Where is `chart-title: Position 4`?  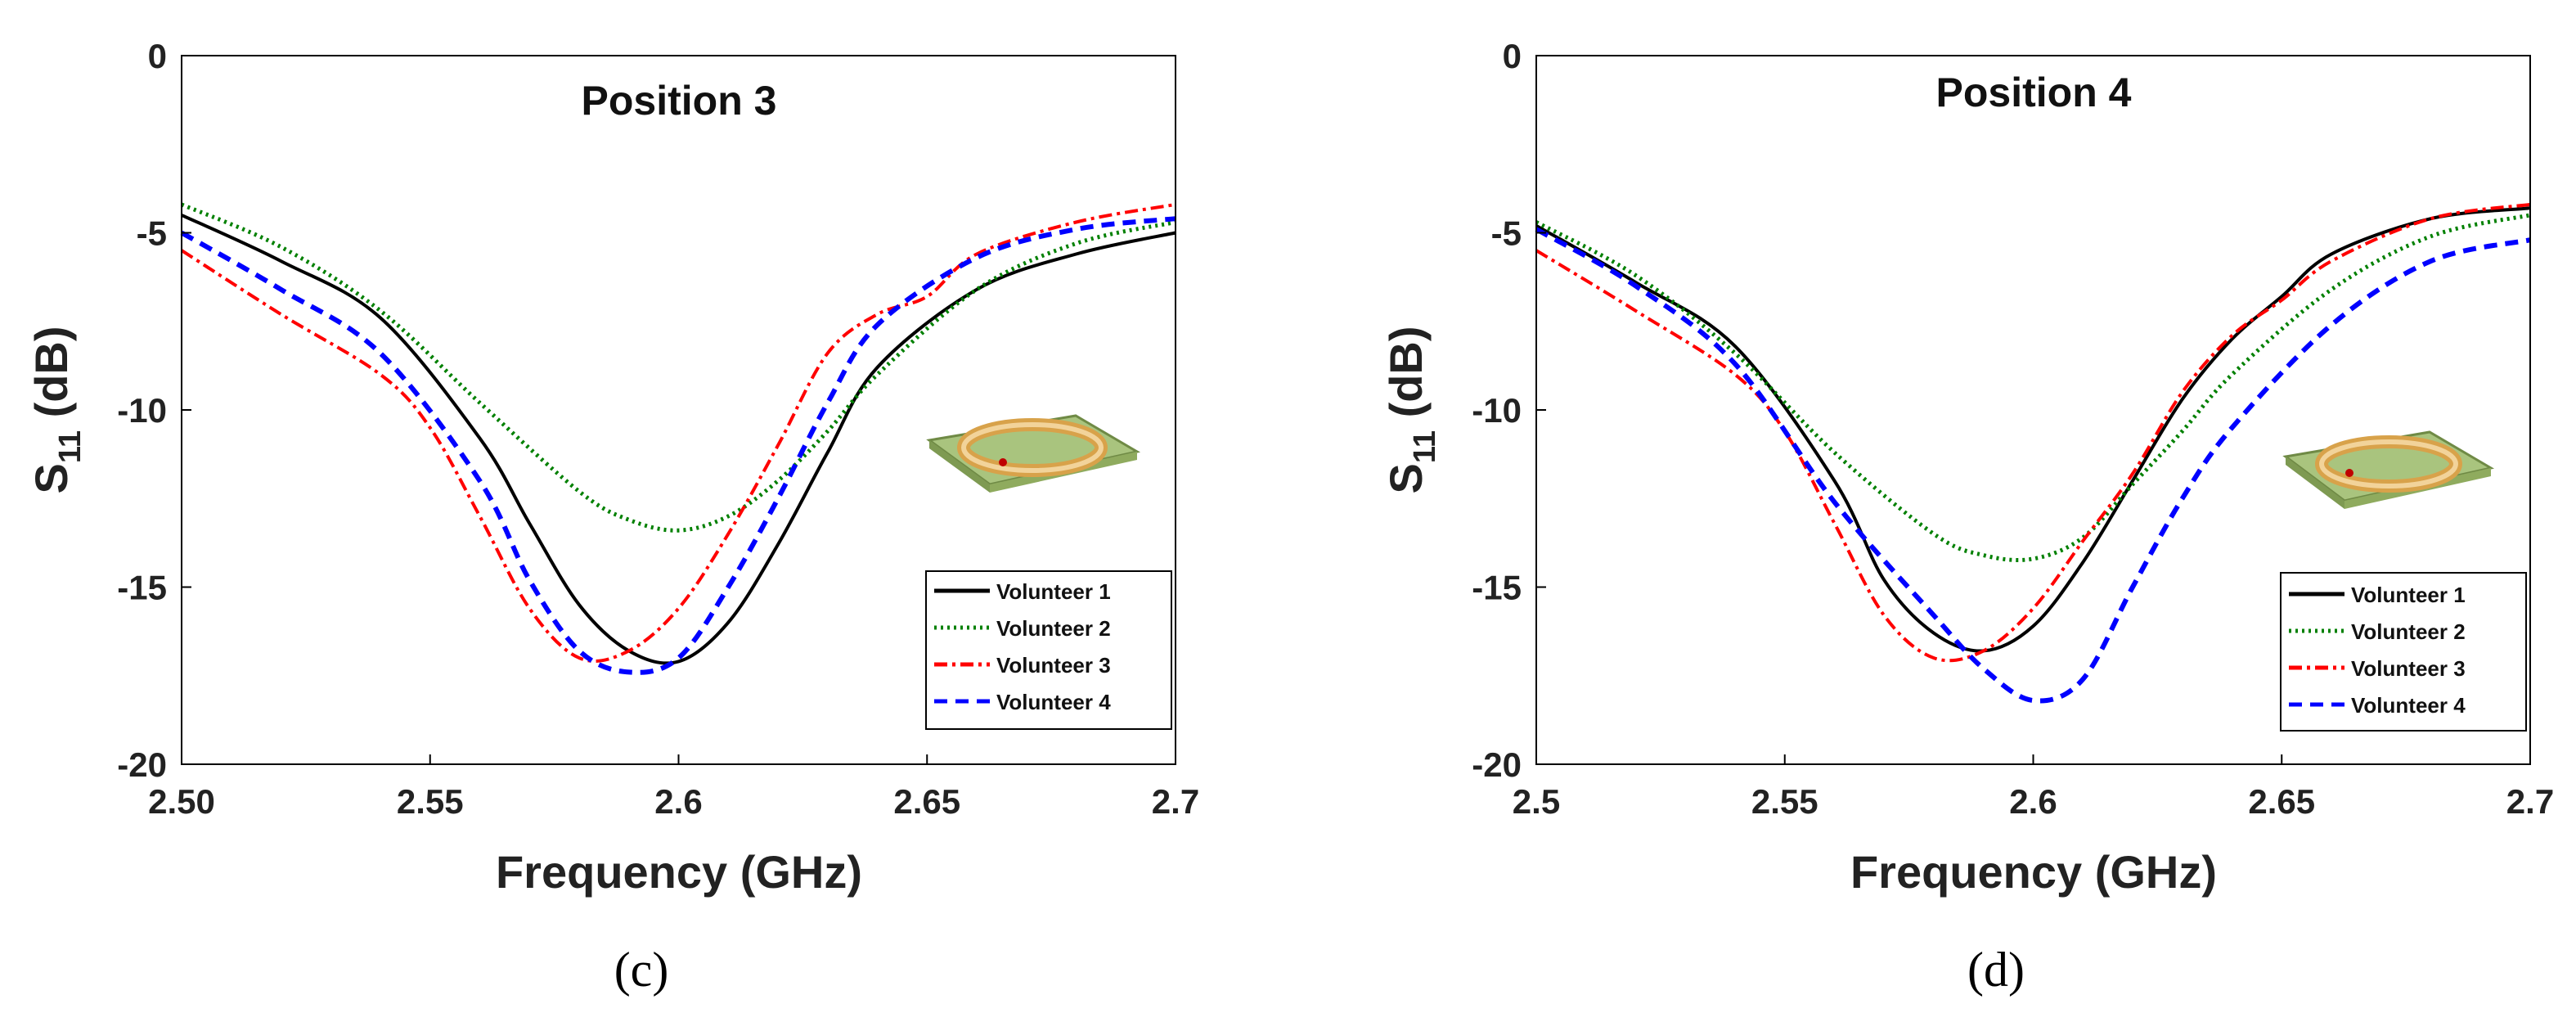
chart-title: Position 4 is located at coordinates (2034, 92).